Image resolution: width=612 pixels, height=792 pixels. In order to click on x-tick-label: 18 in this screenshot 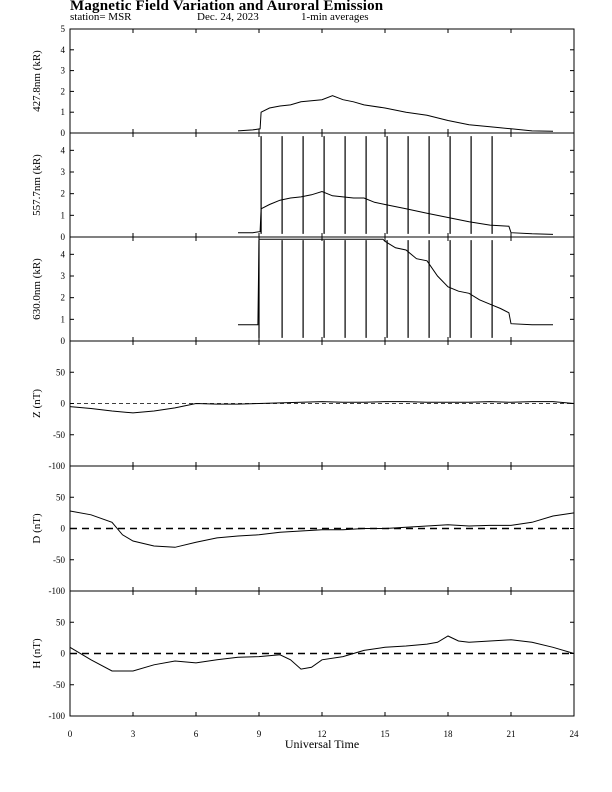, I will do `click(449, 734)`.